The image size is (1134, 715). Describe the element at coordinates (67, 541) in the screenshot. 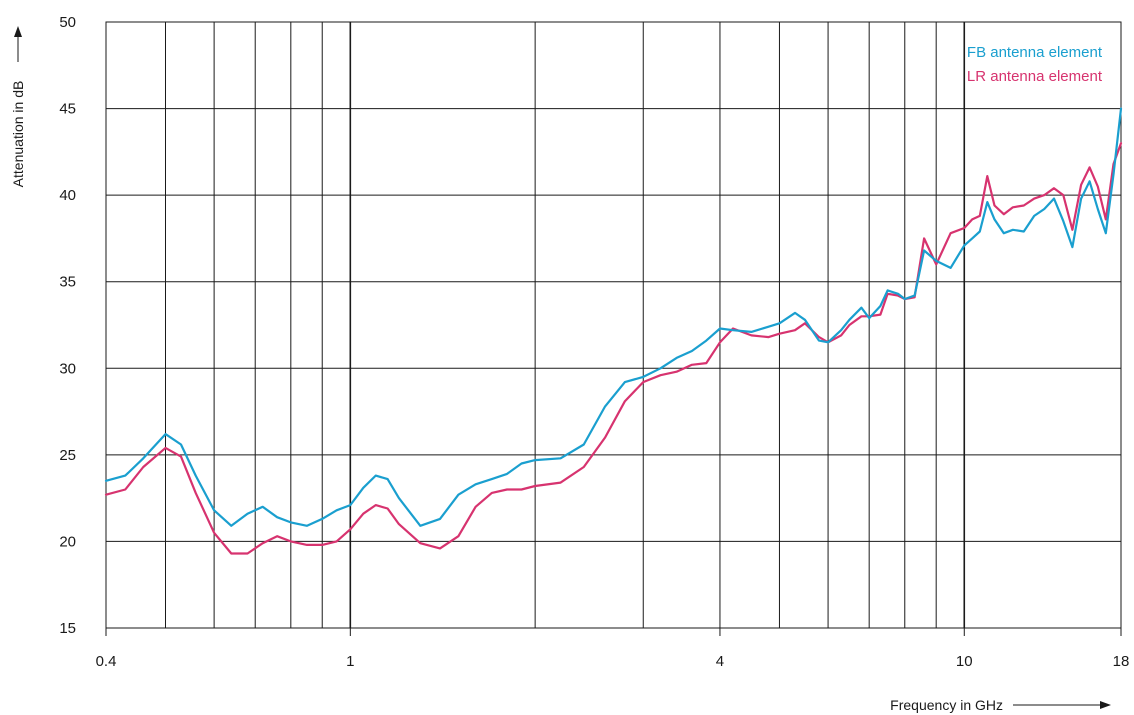

I see `y-tick-label: 20` at that location.